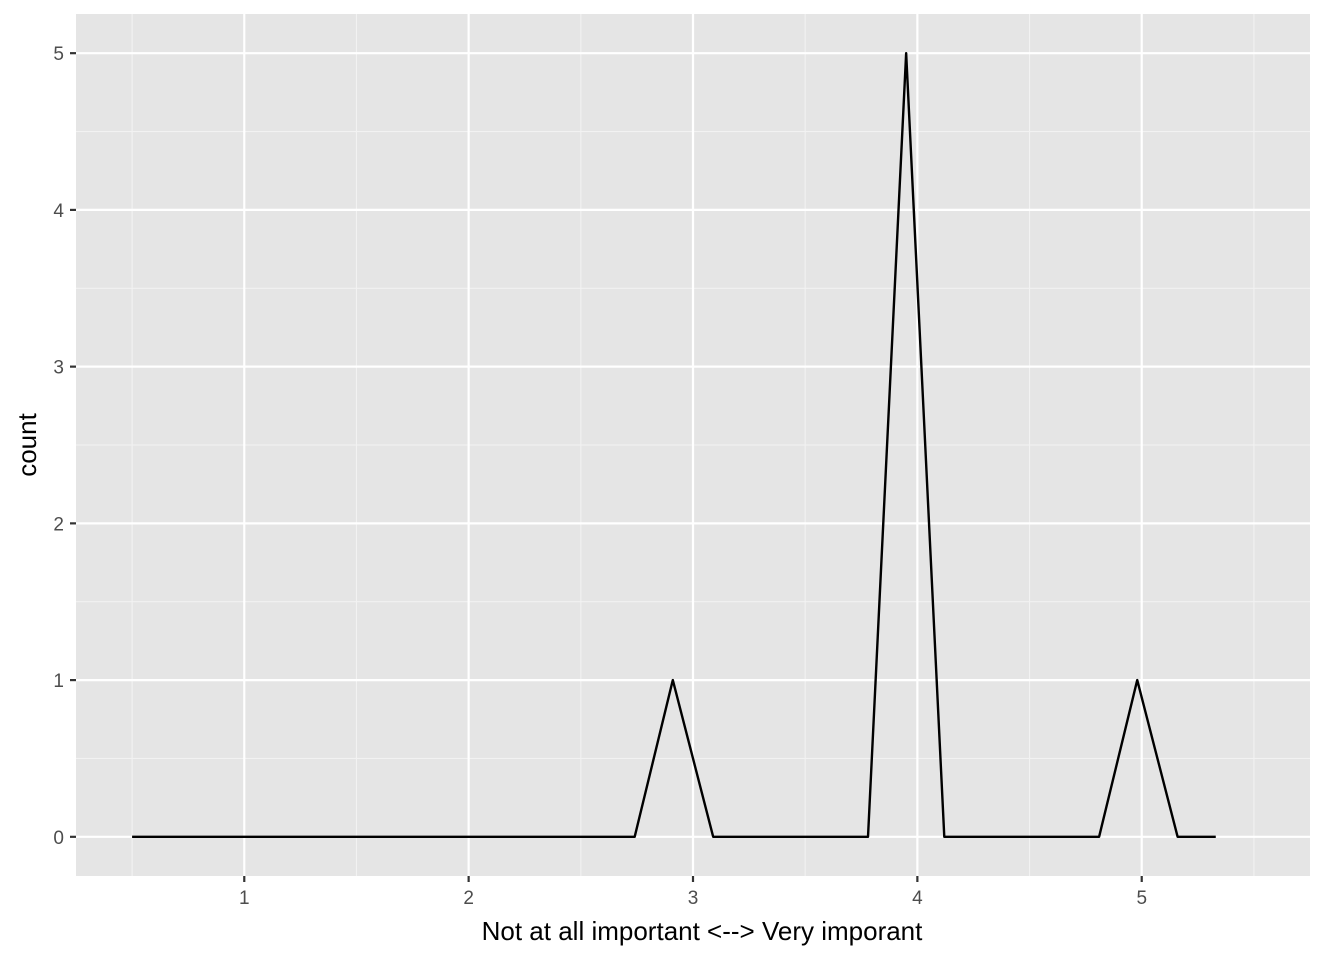 The image size is (1344, 960). I want to click on x-tick-label: 4, so click(917, 898).